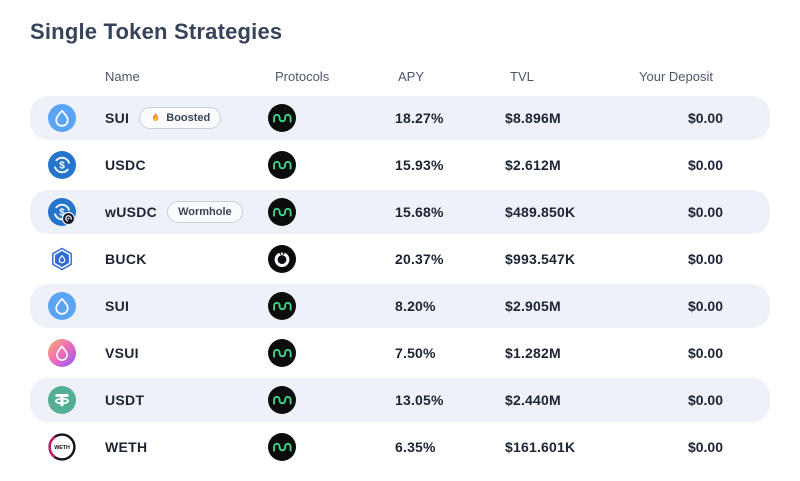 The image size is (800, 481). What do you see at coordinates (415, 446) in the screenshot?
I see `apy-value: 6.35%` at bounding box center [415, 446].